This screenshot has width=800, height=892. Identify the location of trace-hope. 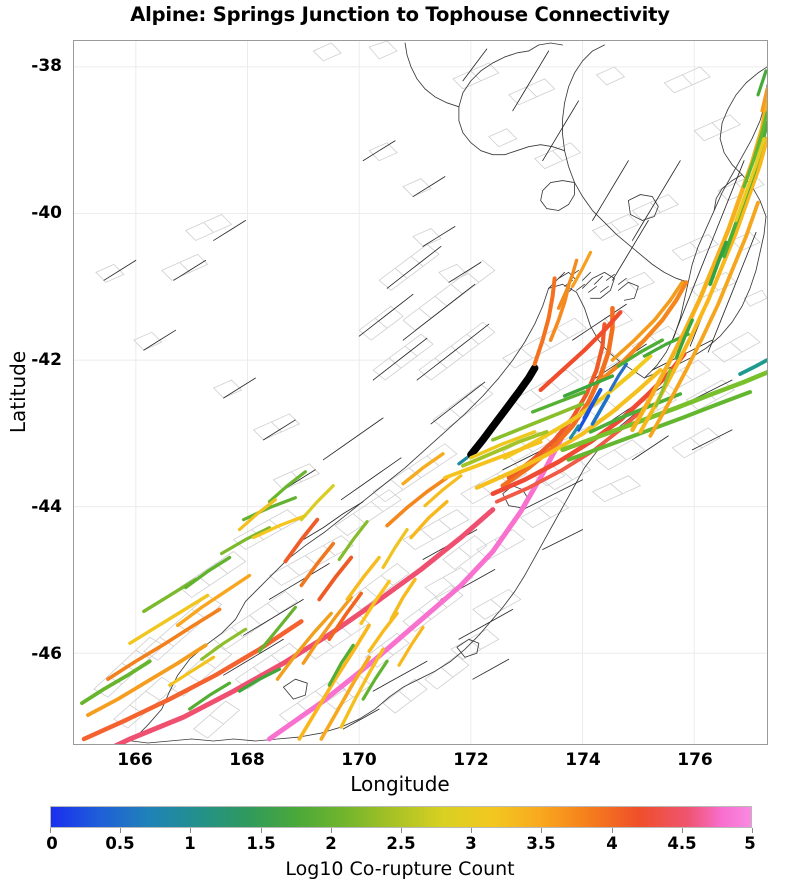
(588, 424).